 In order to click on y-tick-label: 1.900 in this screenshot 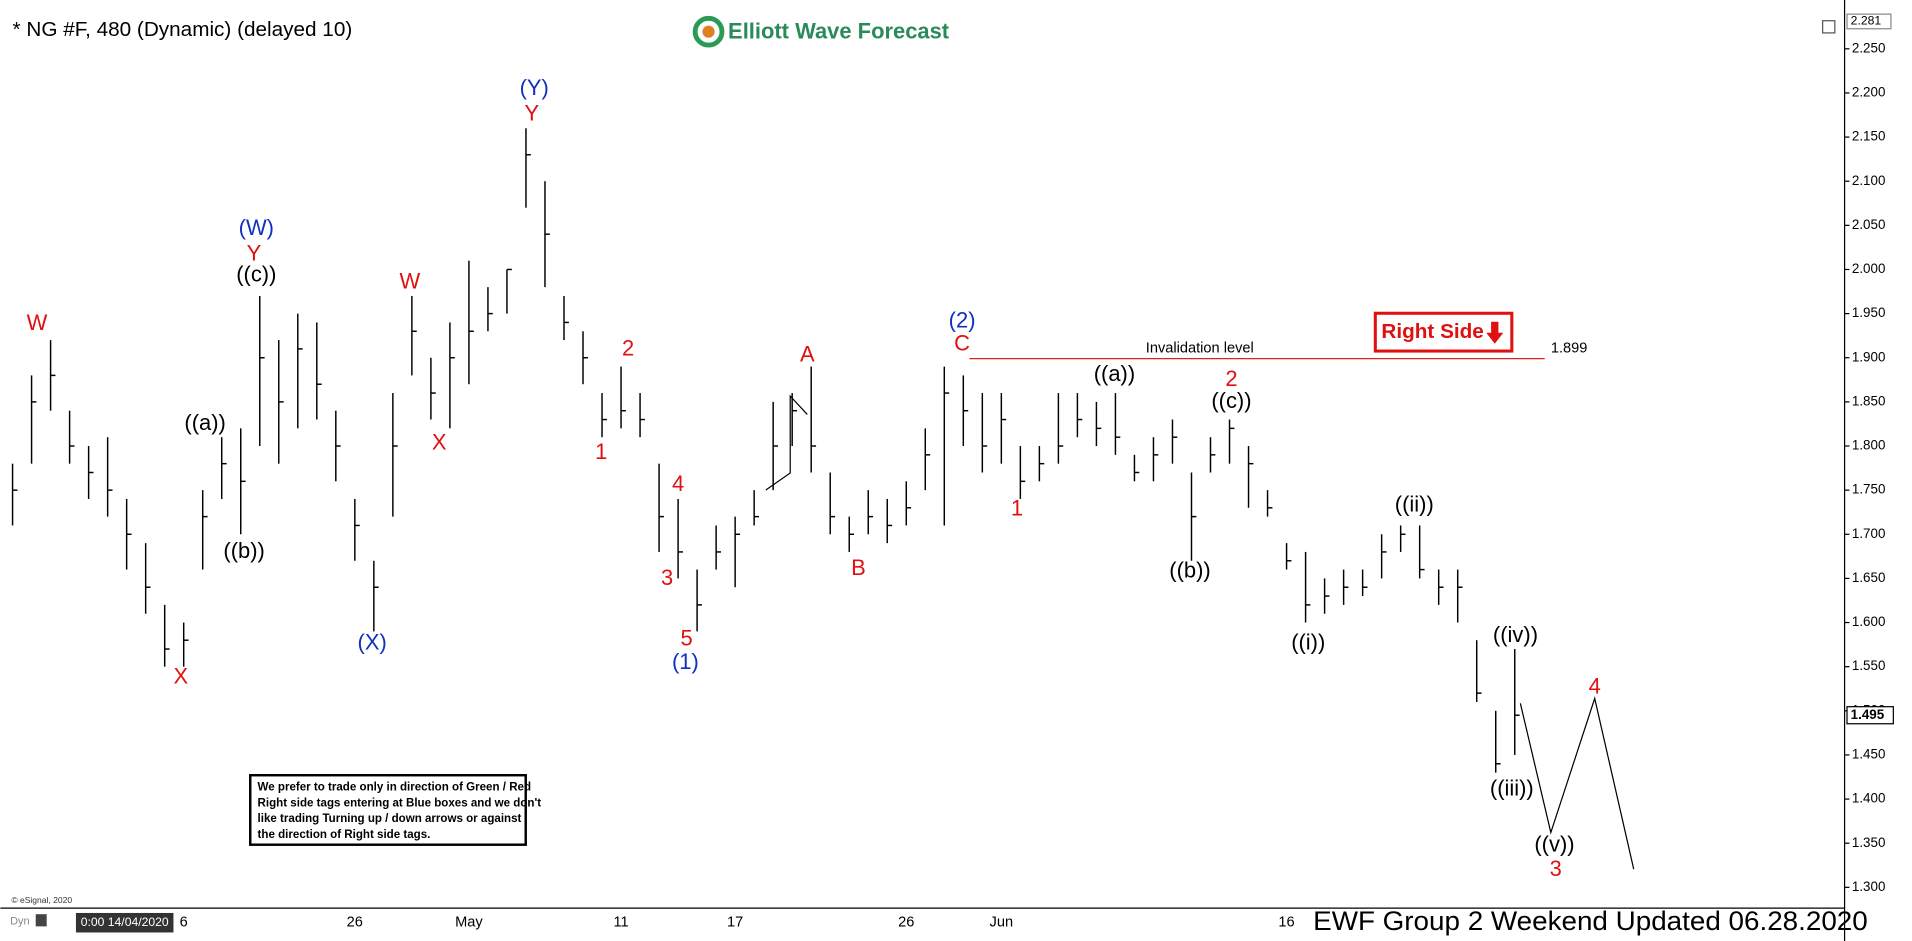, I will do `click(1869, 356)`.